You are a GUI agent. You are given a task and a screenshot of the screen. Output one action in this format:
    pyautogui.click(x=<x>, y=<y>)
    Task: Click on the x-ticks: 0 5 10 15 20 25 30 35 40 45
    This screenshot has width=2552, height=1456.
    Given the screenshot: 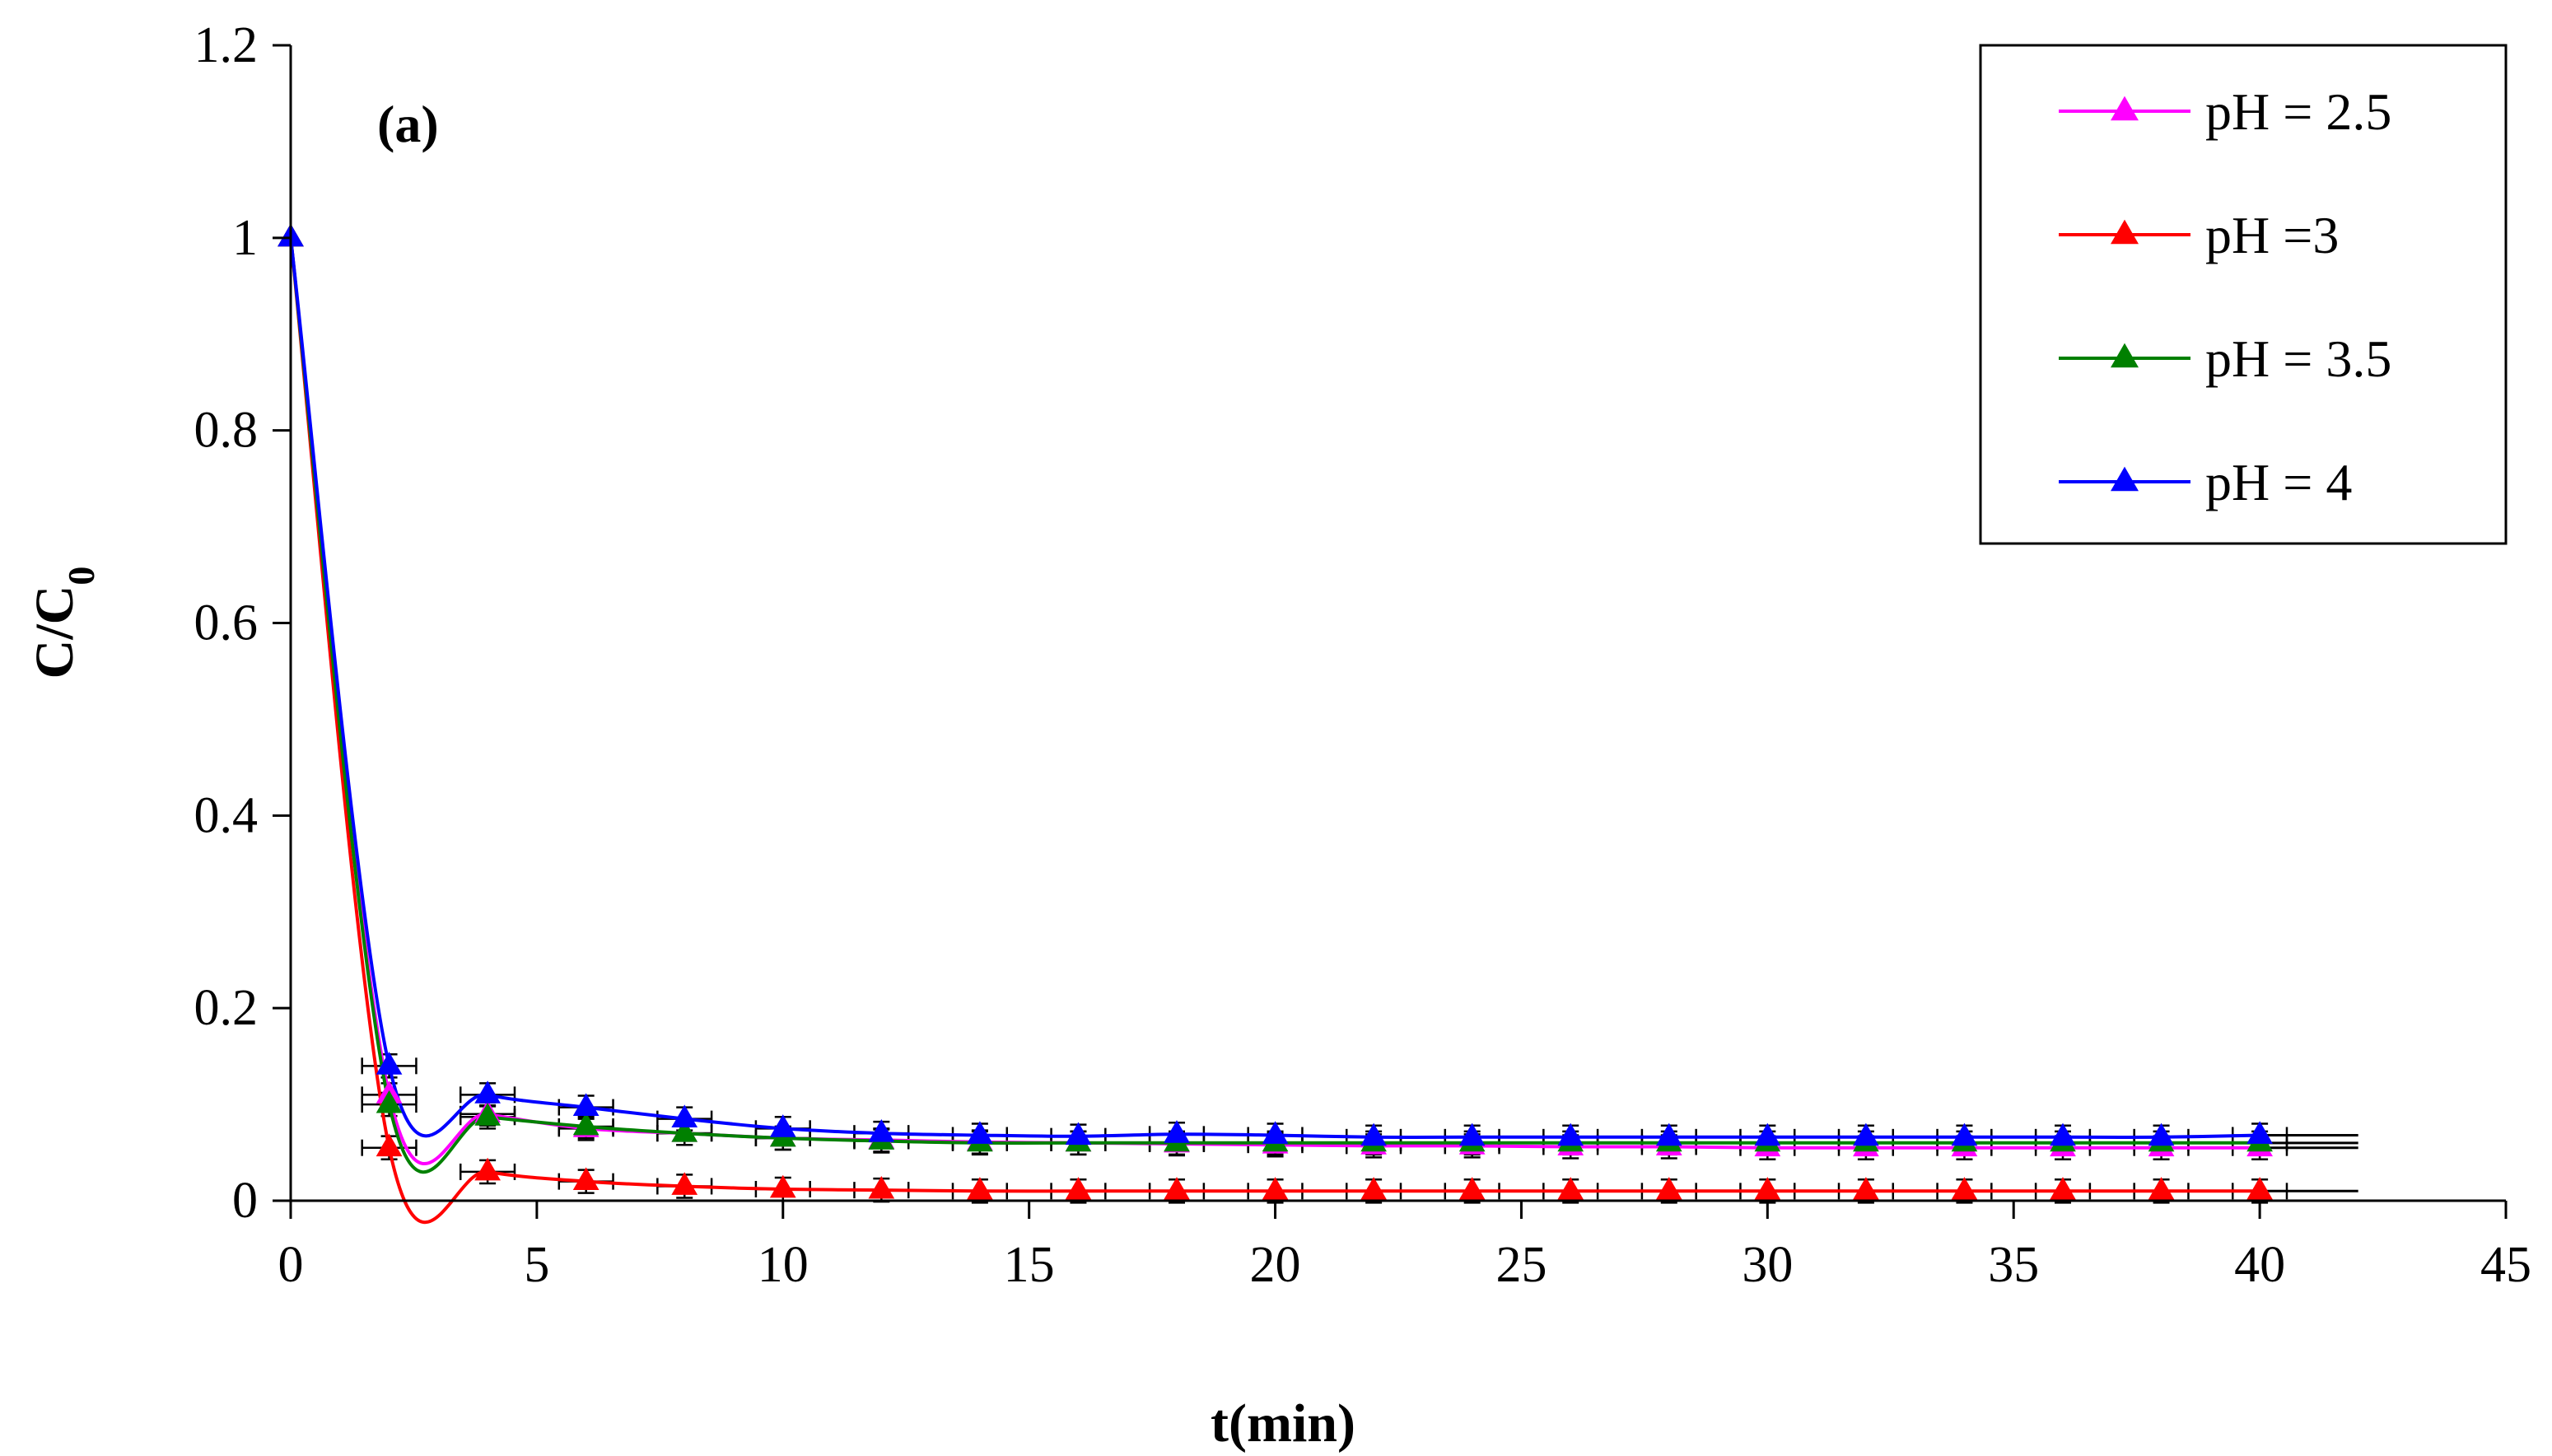 What is the action you would take?
    pyautogui.click(x=1404, y=1247)
    